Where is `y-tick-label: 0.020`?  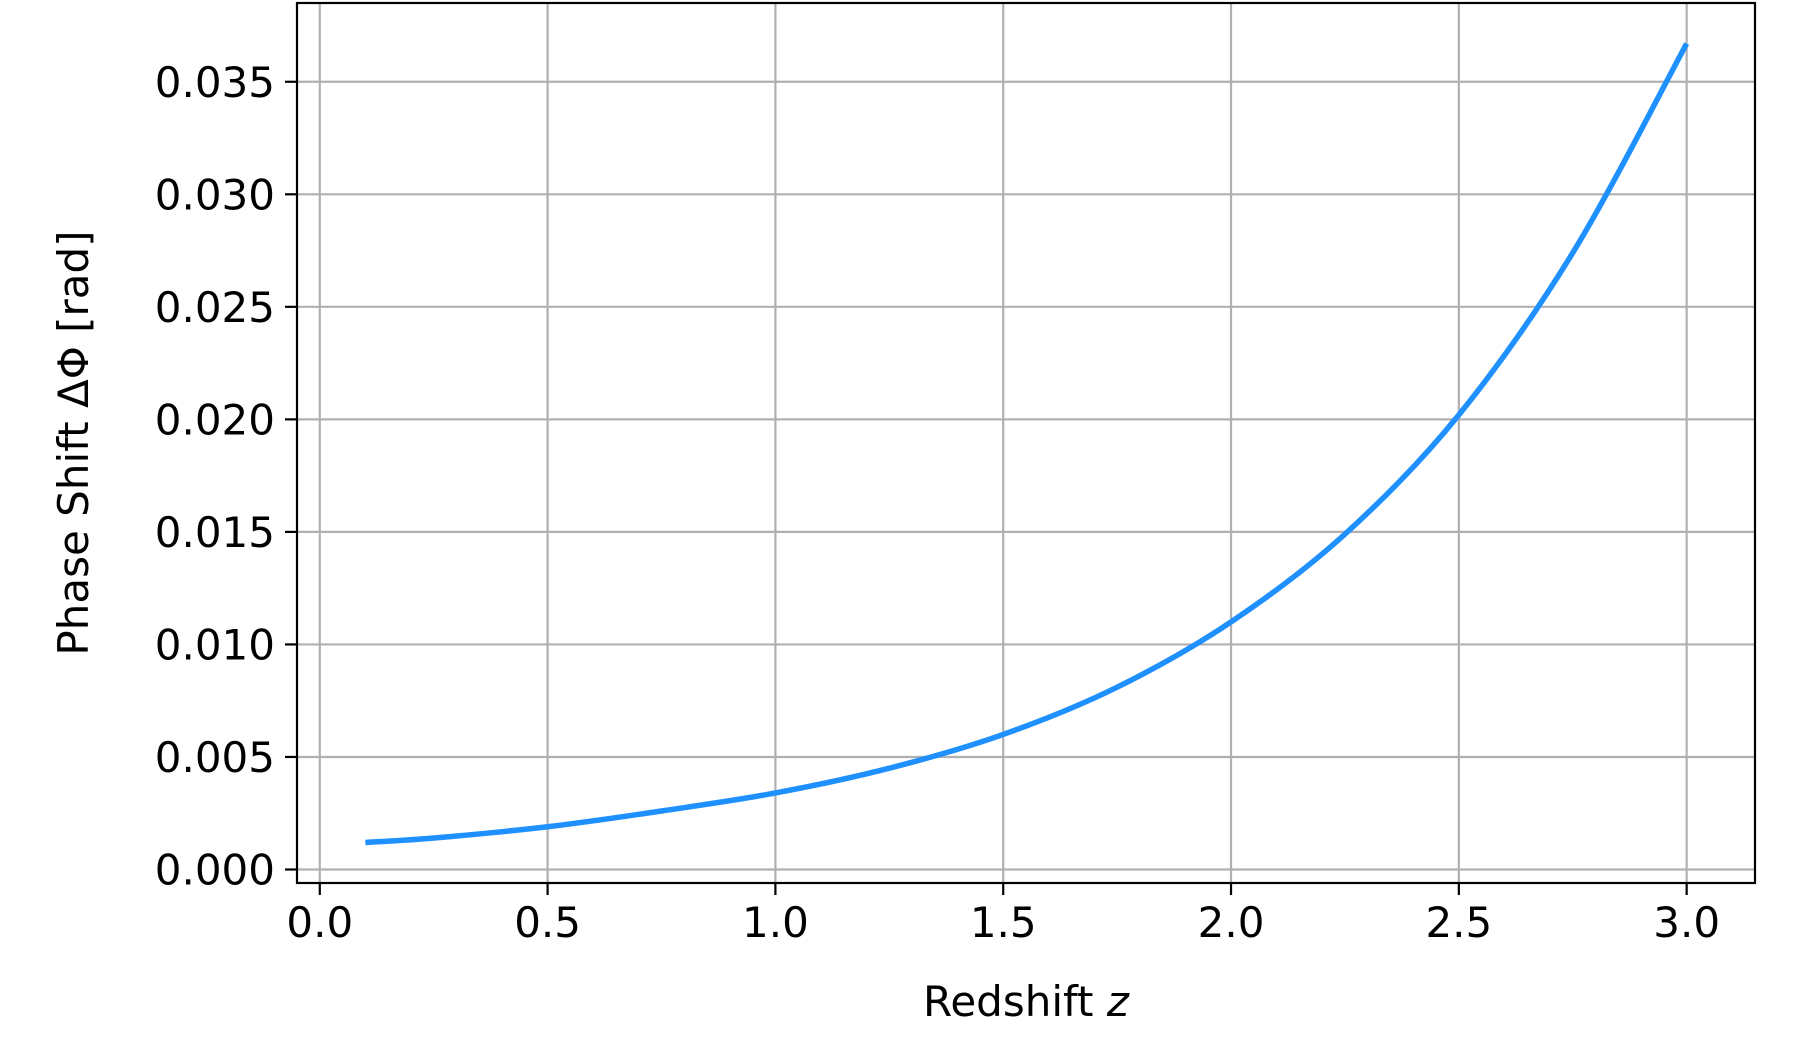 y-tick-label: 0.020 is located at coordinates (215, 419).